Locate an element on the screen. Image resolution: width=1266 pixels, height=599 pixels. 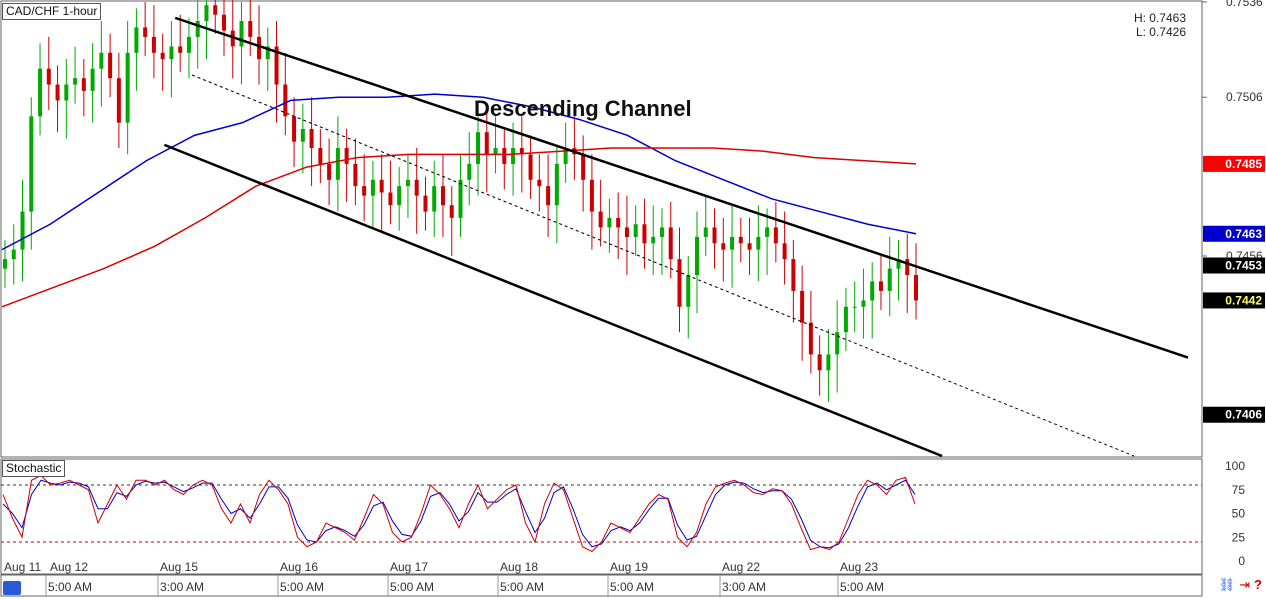
chart-toolbar: ⛓ ⇥ ? is located at coordinates (1240, 585).